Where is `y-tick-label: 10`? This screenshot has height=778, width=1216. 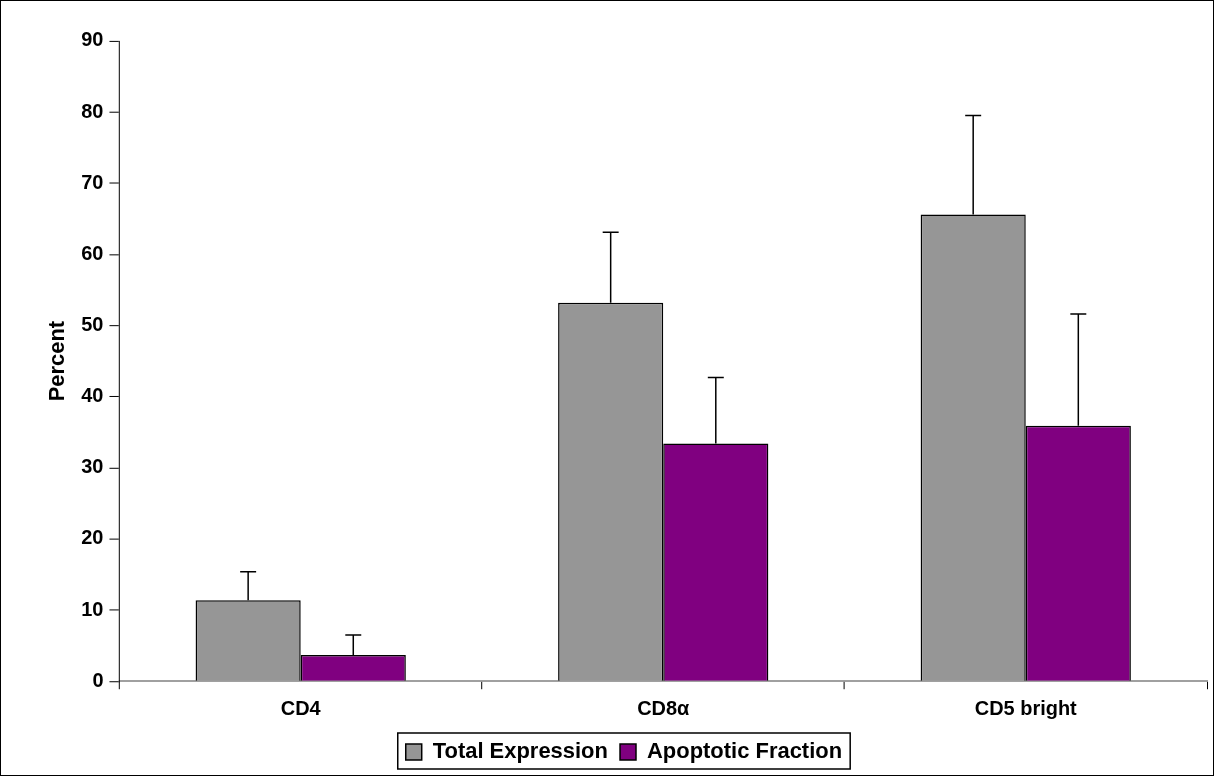 y-tick-label: 10 is located at coordinates (92, 608).